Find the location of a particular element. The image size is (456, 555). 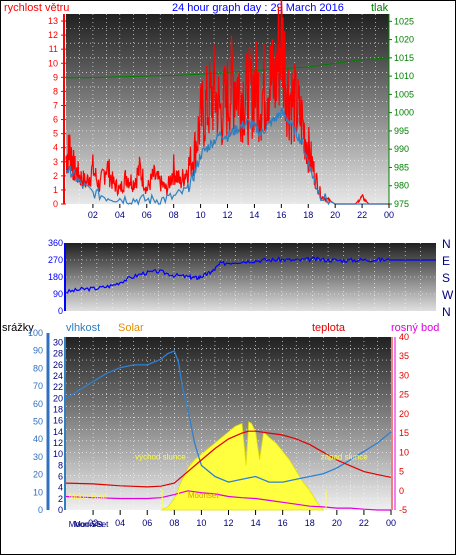

pressure-axis-tick-label: 980 is located at coordinates (401, 186).